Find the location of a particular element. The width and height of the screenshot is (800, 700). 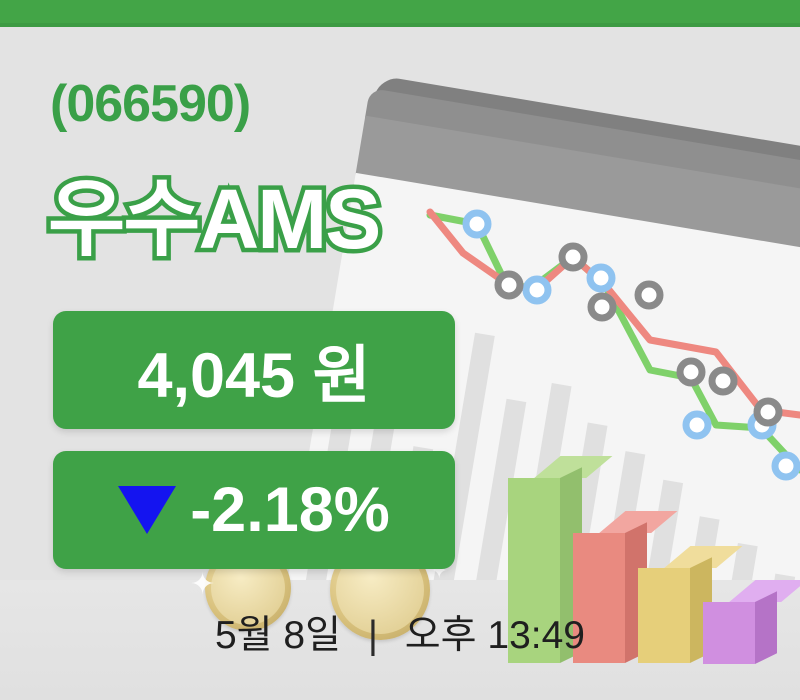

chart-series-red is located at coordinates (613, 313).